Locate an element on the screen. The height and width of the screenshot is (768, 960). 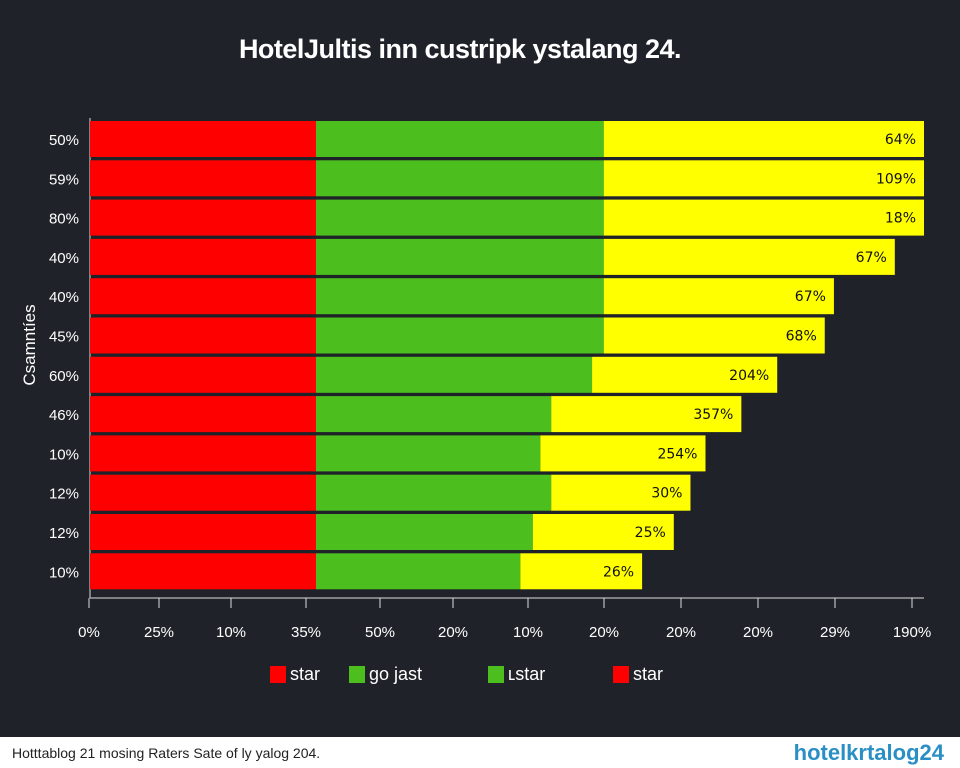
data-label: 30% is located at coordinates (666, 494).